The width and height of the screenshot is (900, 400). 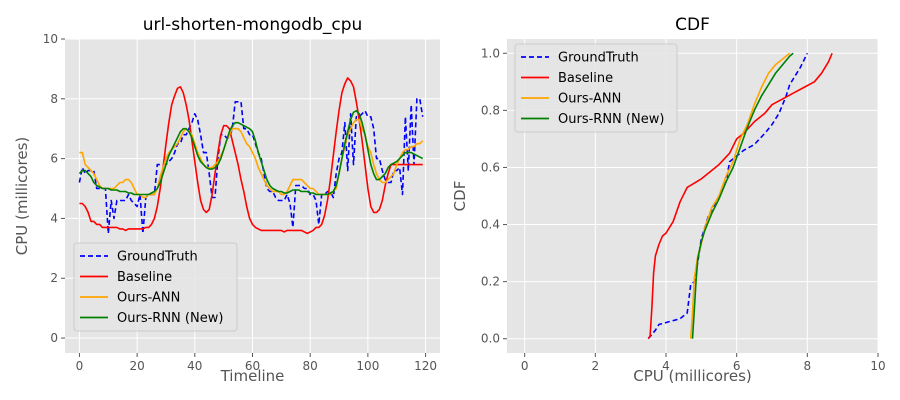 I want to click on x-axis-label-cdf: CPU (millicores), so click(x=692, y=376).